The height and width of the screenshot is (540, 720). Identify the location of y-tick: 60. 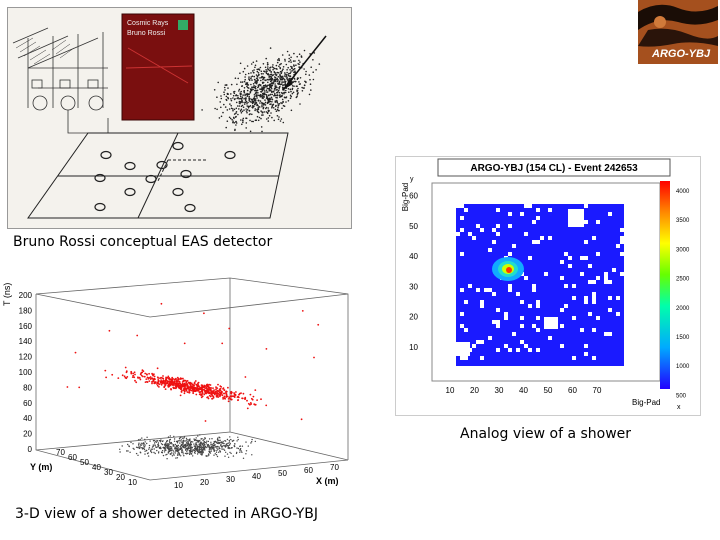
(72, 457).